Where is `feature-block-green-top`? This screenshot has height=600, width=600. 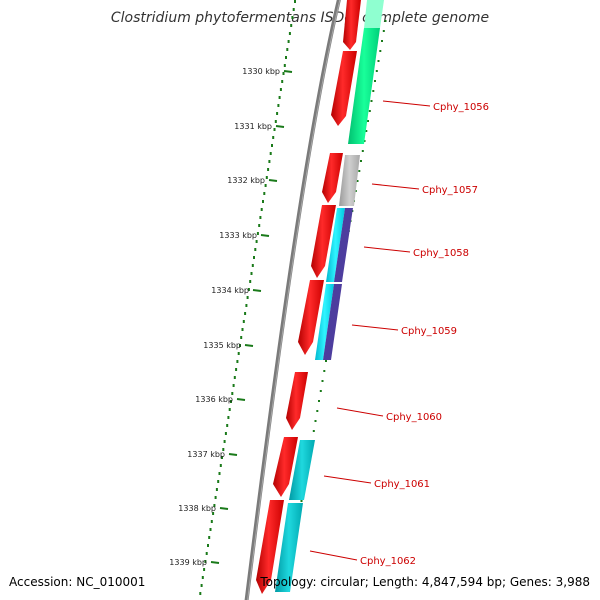 feature-block-green-top is located at coordinates (374, 14).